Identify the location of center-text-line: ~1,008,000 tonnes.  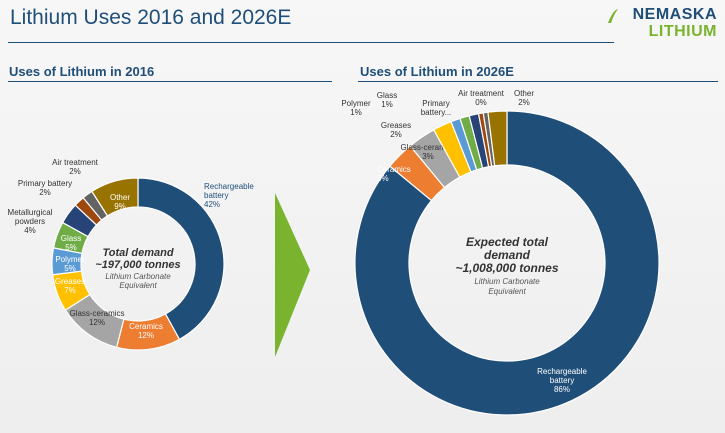
(506, 268).